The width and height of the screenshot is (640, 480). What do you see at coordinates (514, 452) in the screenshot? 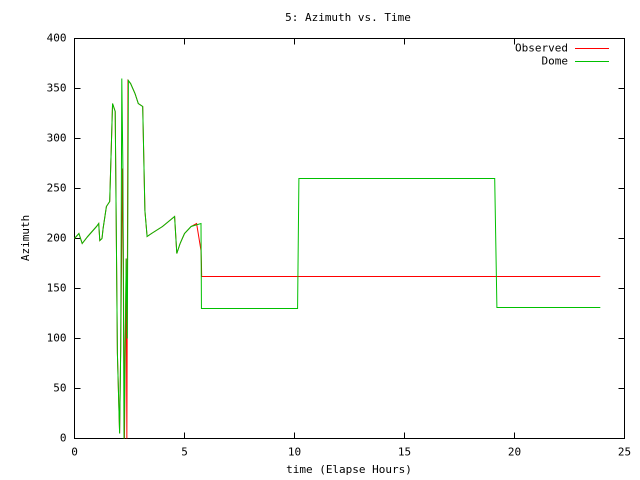
I see `x-tick-label: 20` at bounding box center [514, 452].